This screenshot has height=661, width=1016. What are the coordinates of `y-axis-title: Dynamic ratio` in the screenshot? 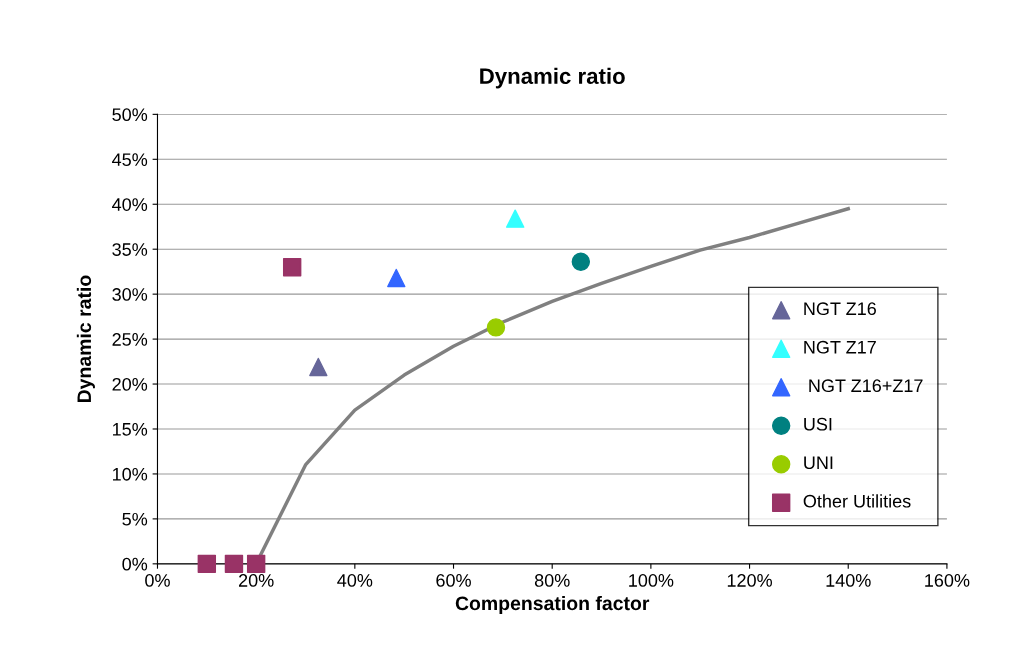 It's located at (85, 339).